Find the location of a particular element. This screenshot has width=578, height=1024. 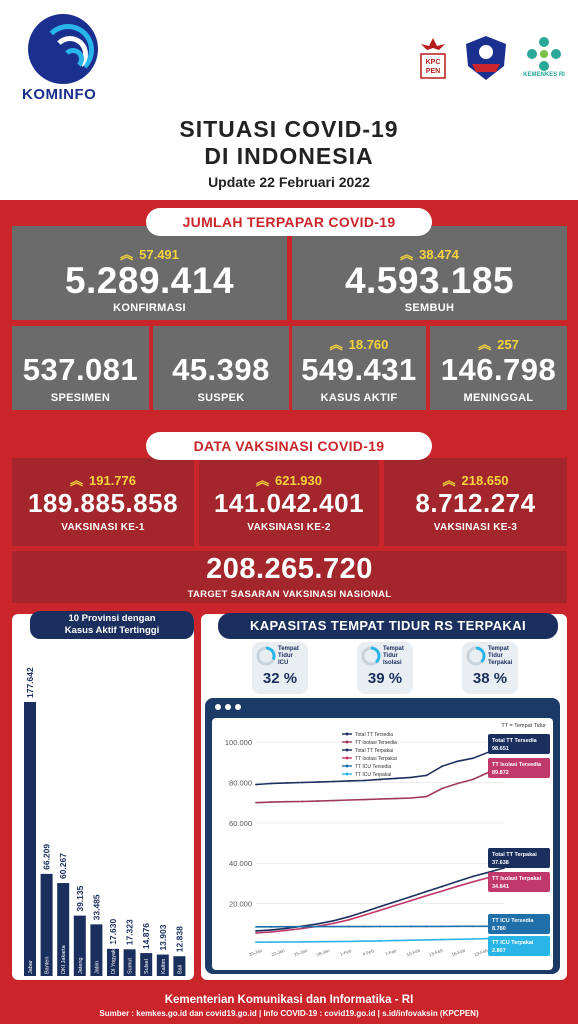

target-value: 208.265.720 is located at coordinates (289, 569).